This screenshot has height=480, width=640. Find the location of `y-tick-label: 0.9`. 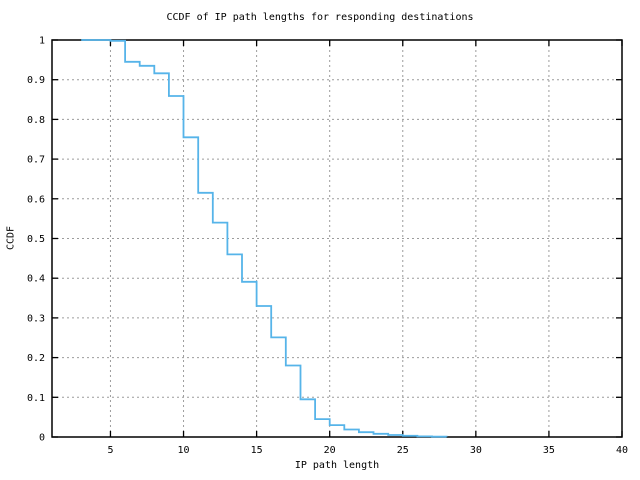

y-tick-label: 0.9 is located at coordinates (36, 80).